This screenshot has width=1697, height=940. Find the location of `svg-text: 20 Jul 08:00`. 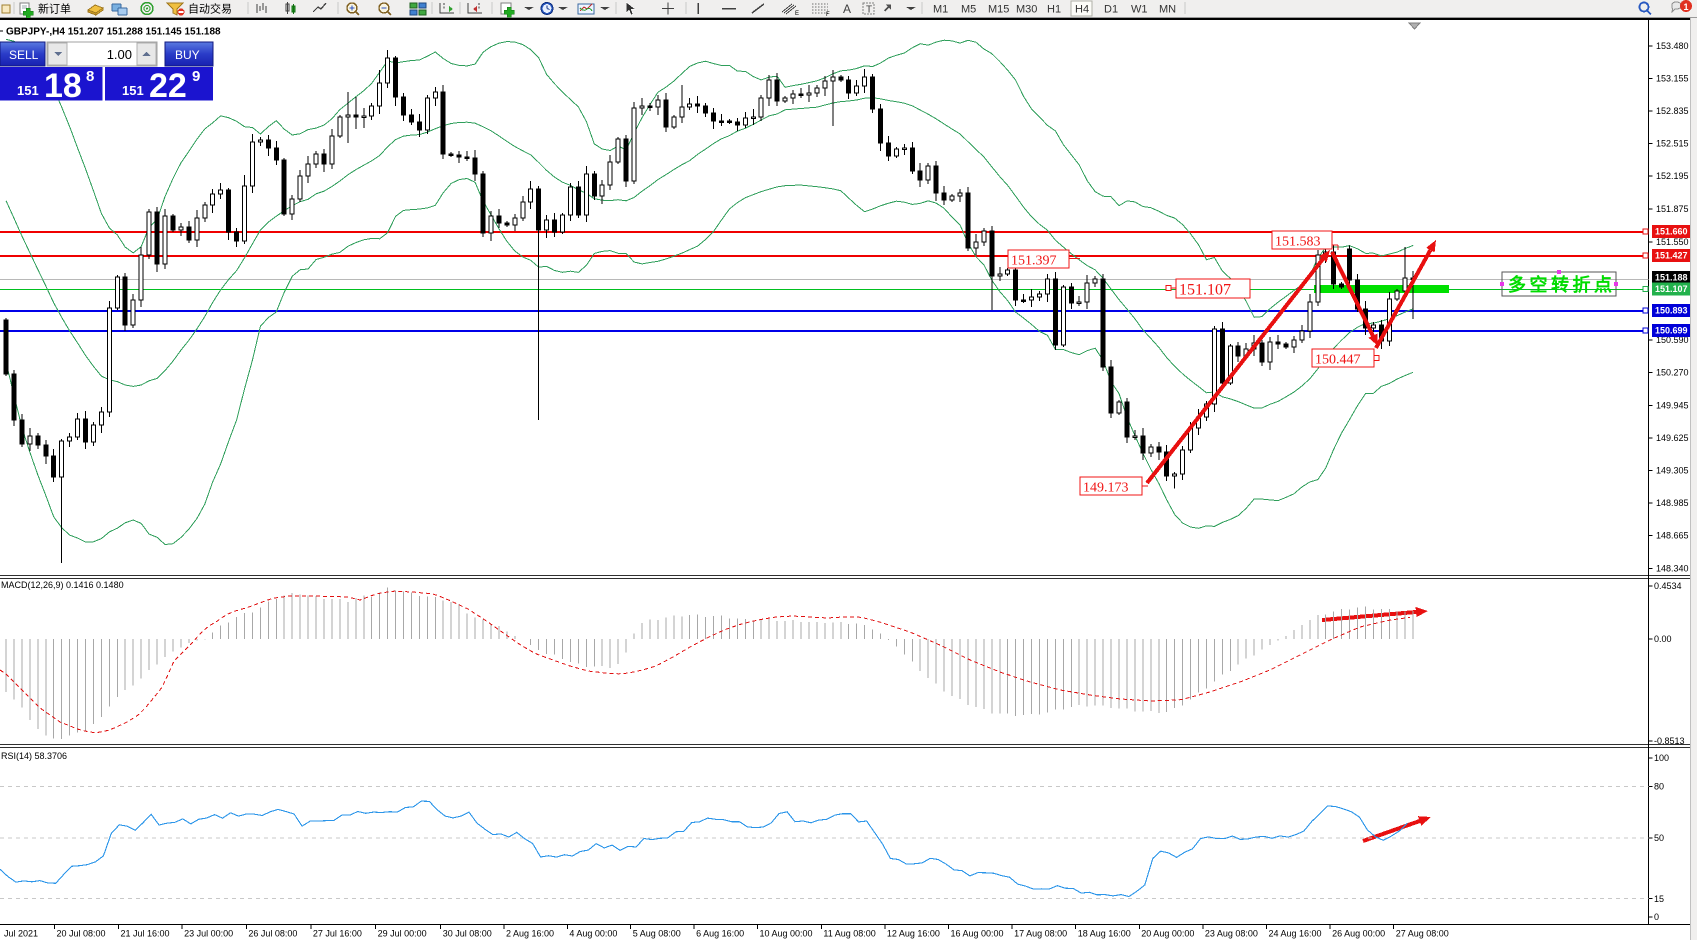

svg-text: 20 Jul 08:00 is located at coordinates (81, 934).